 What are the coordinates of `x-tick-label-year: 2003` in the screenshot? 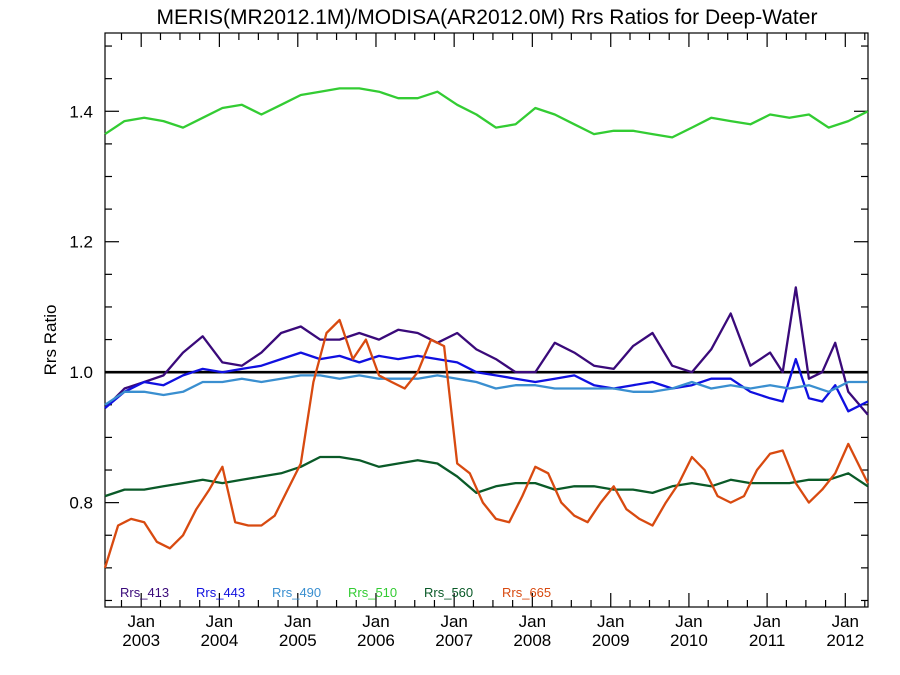 It's located at (141, 640).